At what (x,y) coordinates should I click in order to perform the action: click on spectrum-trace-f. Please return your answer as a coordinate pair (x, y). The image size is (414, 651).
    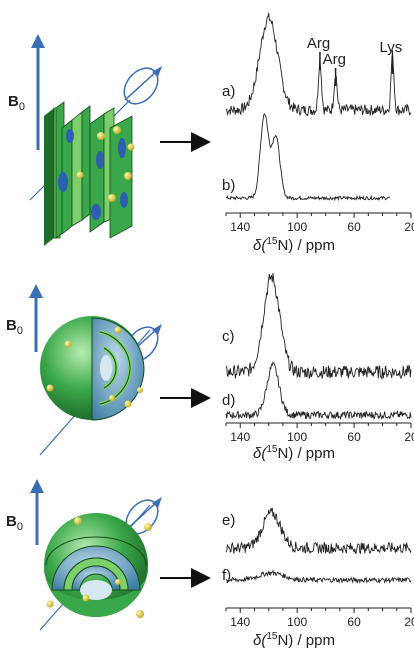
    Looking at the image, I should click on (318, 576).